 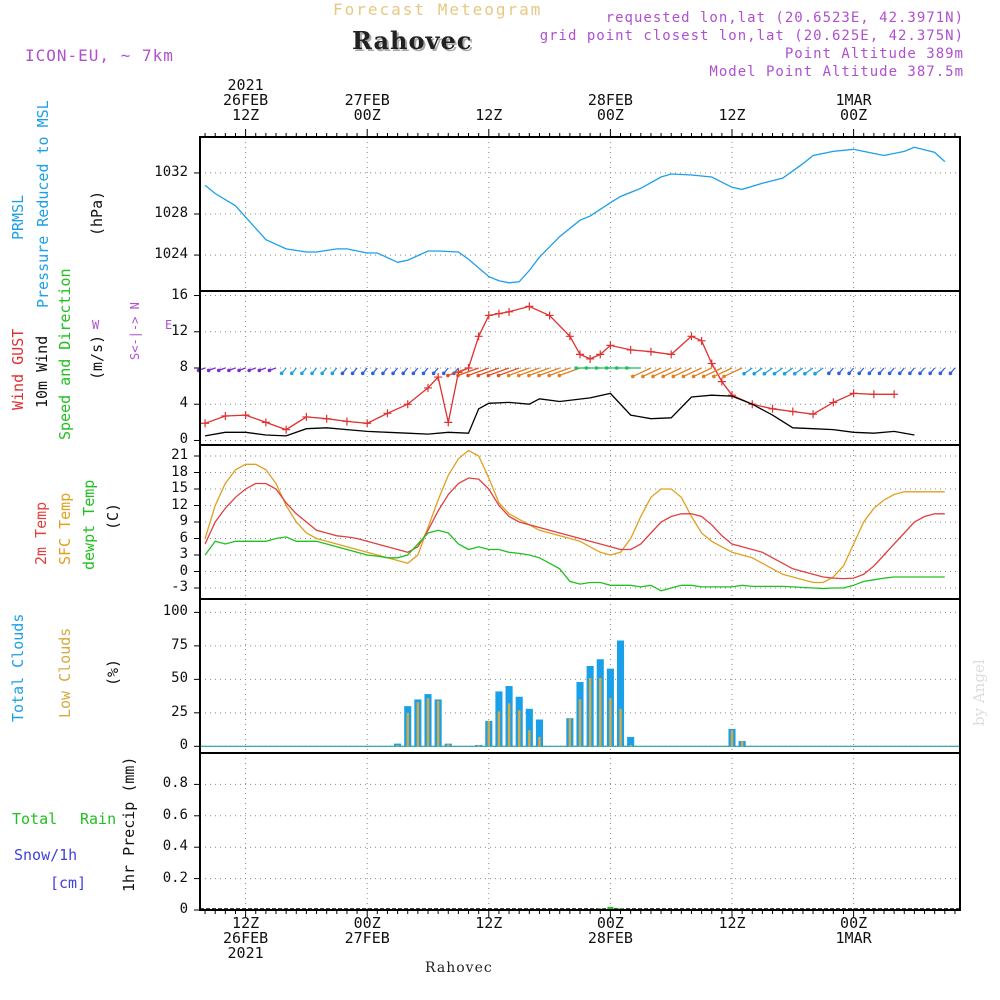 I want to click on total-rain-label-1: Total, so click(x=35, y=819).